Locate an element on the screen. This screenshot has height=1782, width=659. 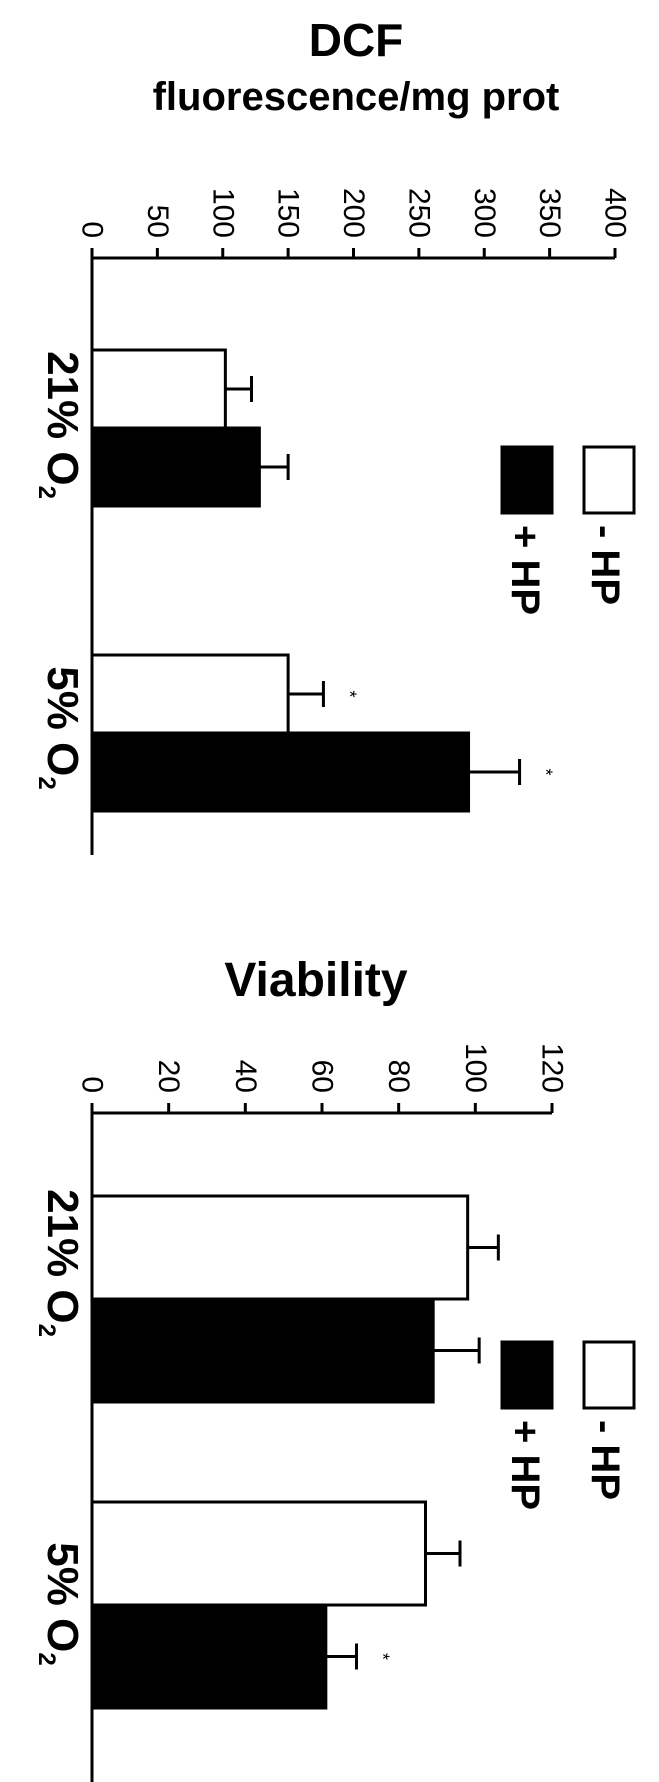
dcf-y-tick-text: 0 is located at coordinates (92, 229).